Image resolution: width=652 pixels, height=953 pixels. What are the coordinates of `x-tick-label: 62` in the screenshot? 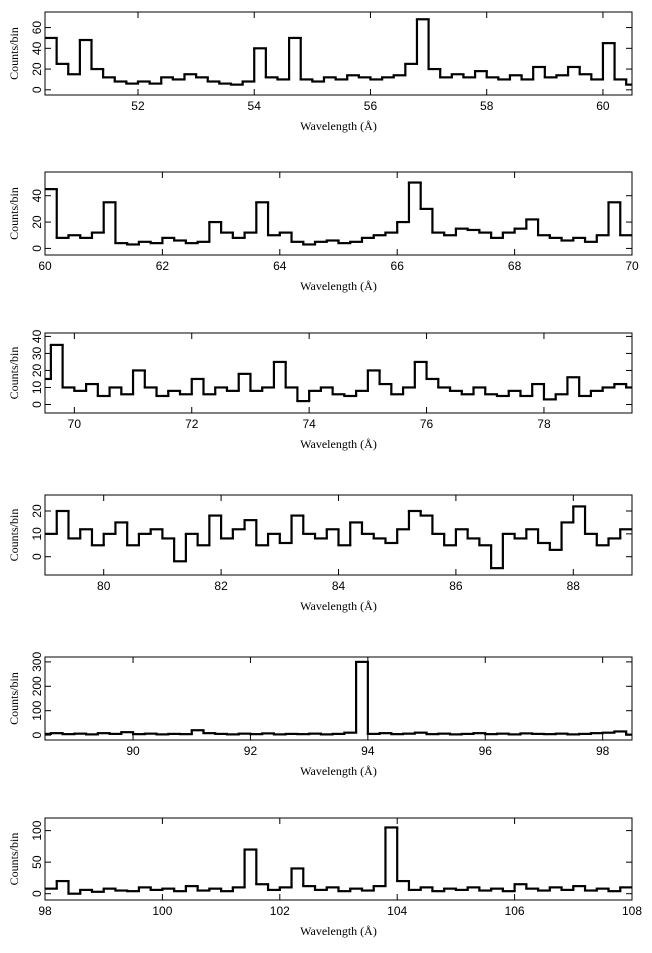 It's located at (163, 266).